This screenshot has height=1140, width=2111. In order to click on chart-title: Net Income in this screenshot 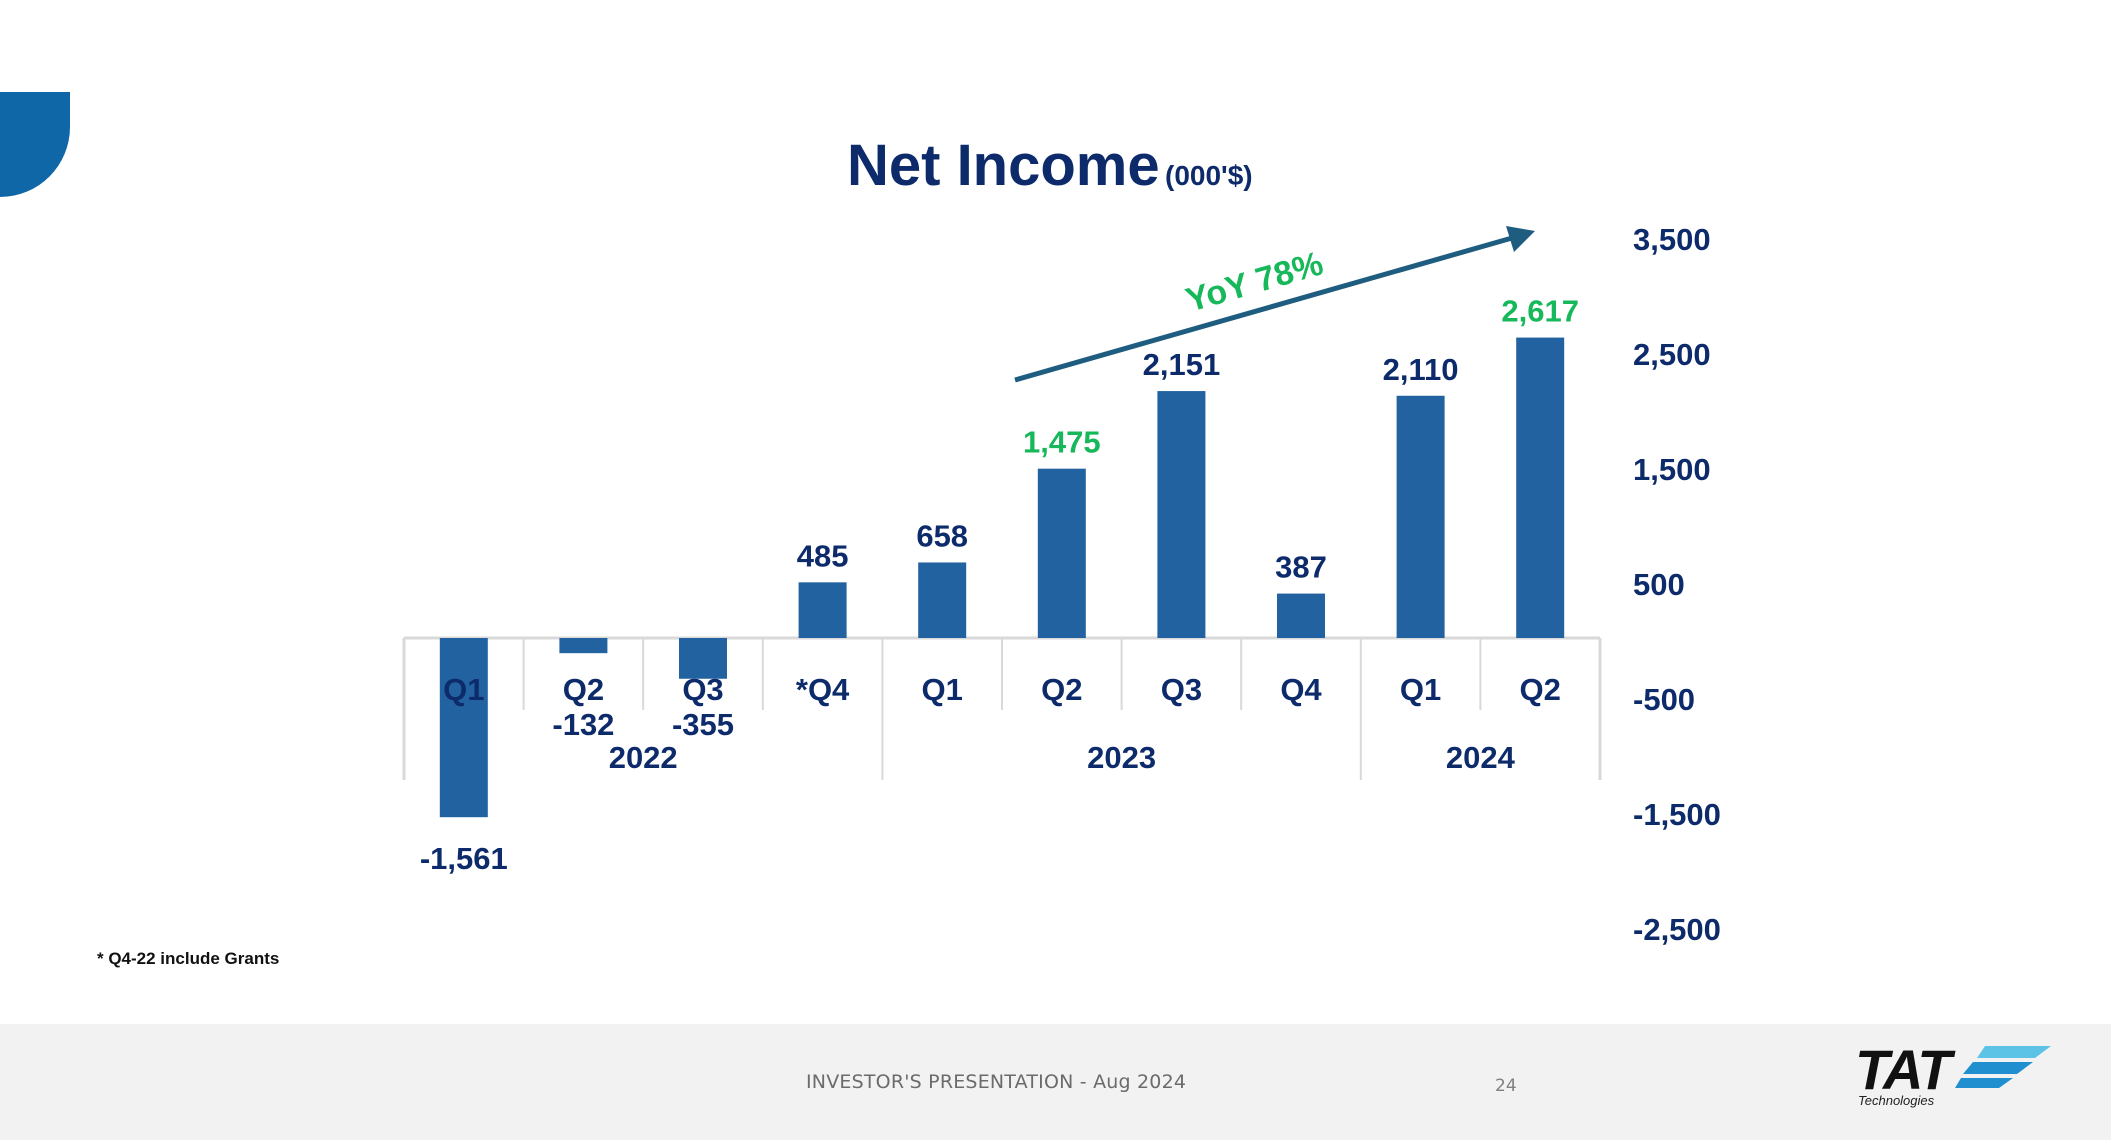, I will do `click(1003, 165)`.